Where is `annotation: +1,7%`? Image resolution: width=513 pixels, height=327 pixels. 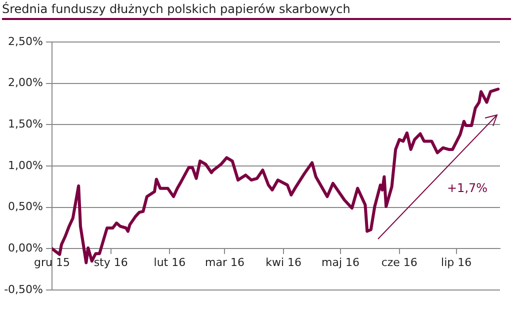
annotation: +1,7% is located at coordinates (467, 188).